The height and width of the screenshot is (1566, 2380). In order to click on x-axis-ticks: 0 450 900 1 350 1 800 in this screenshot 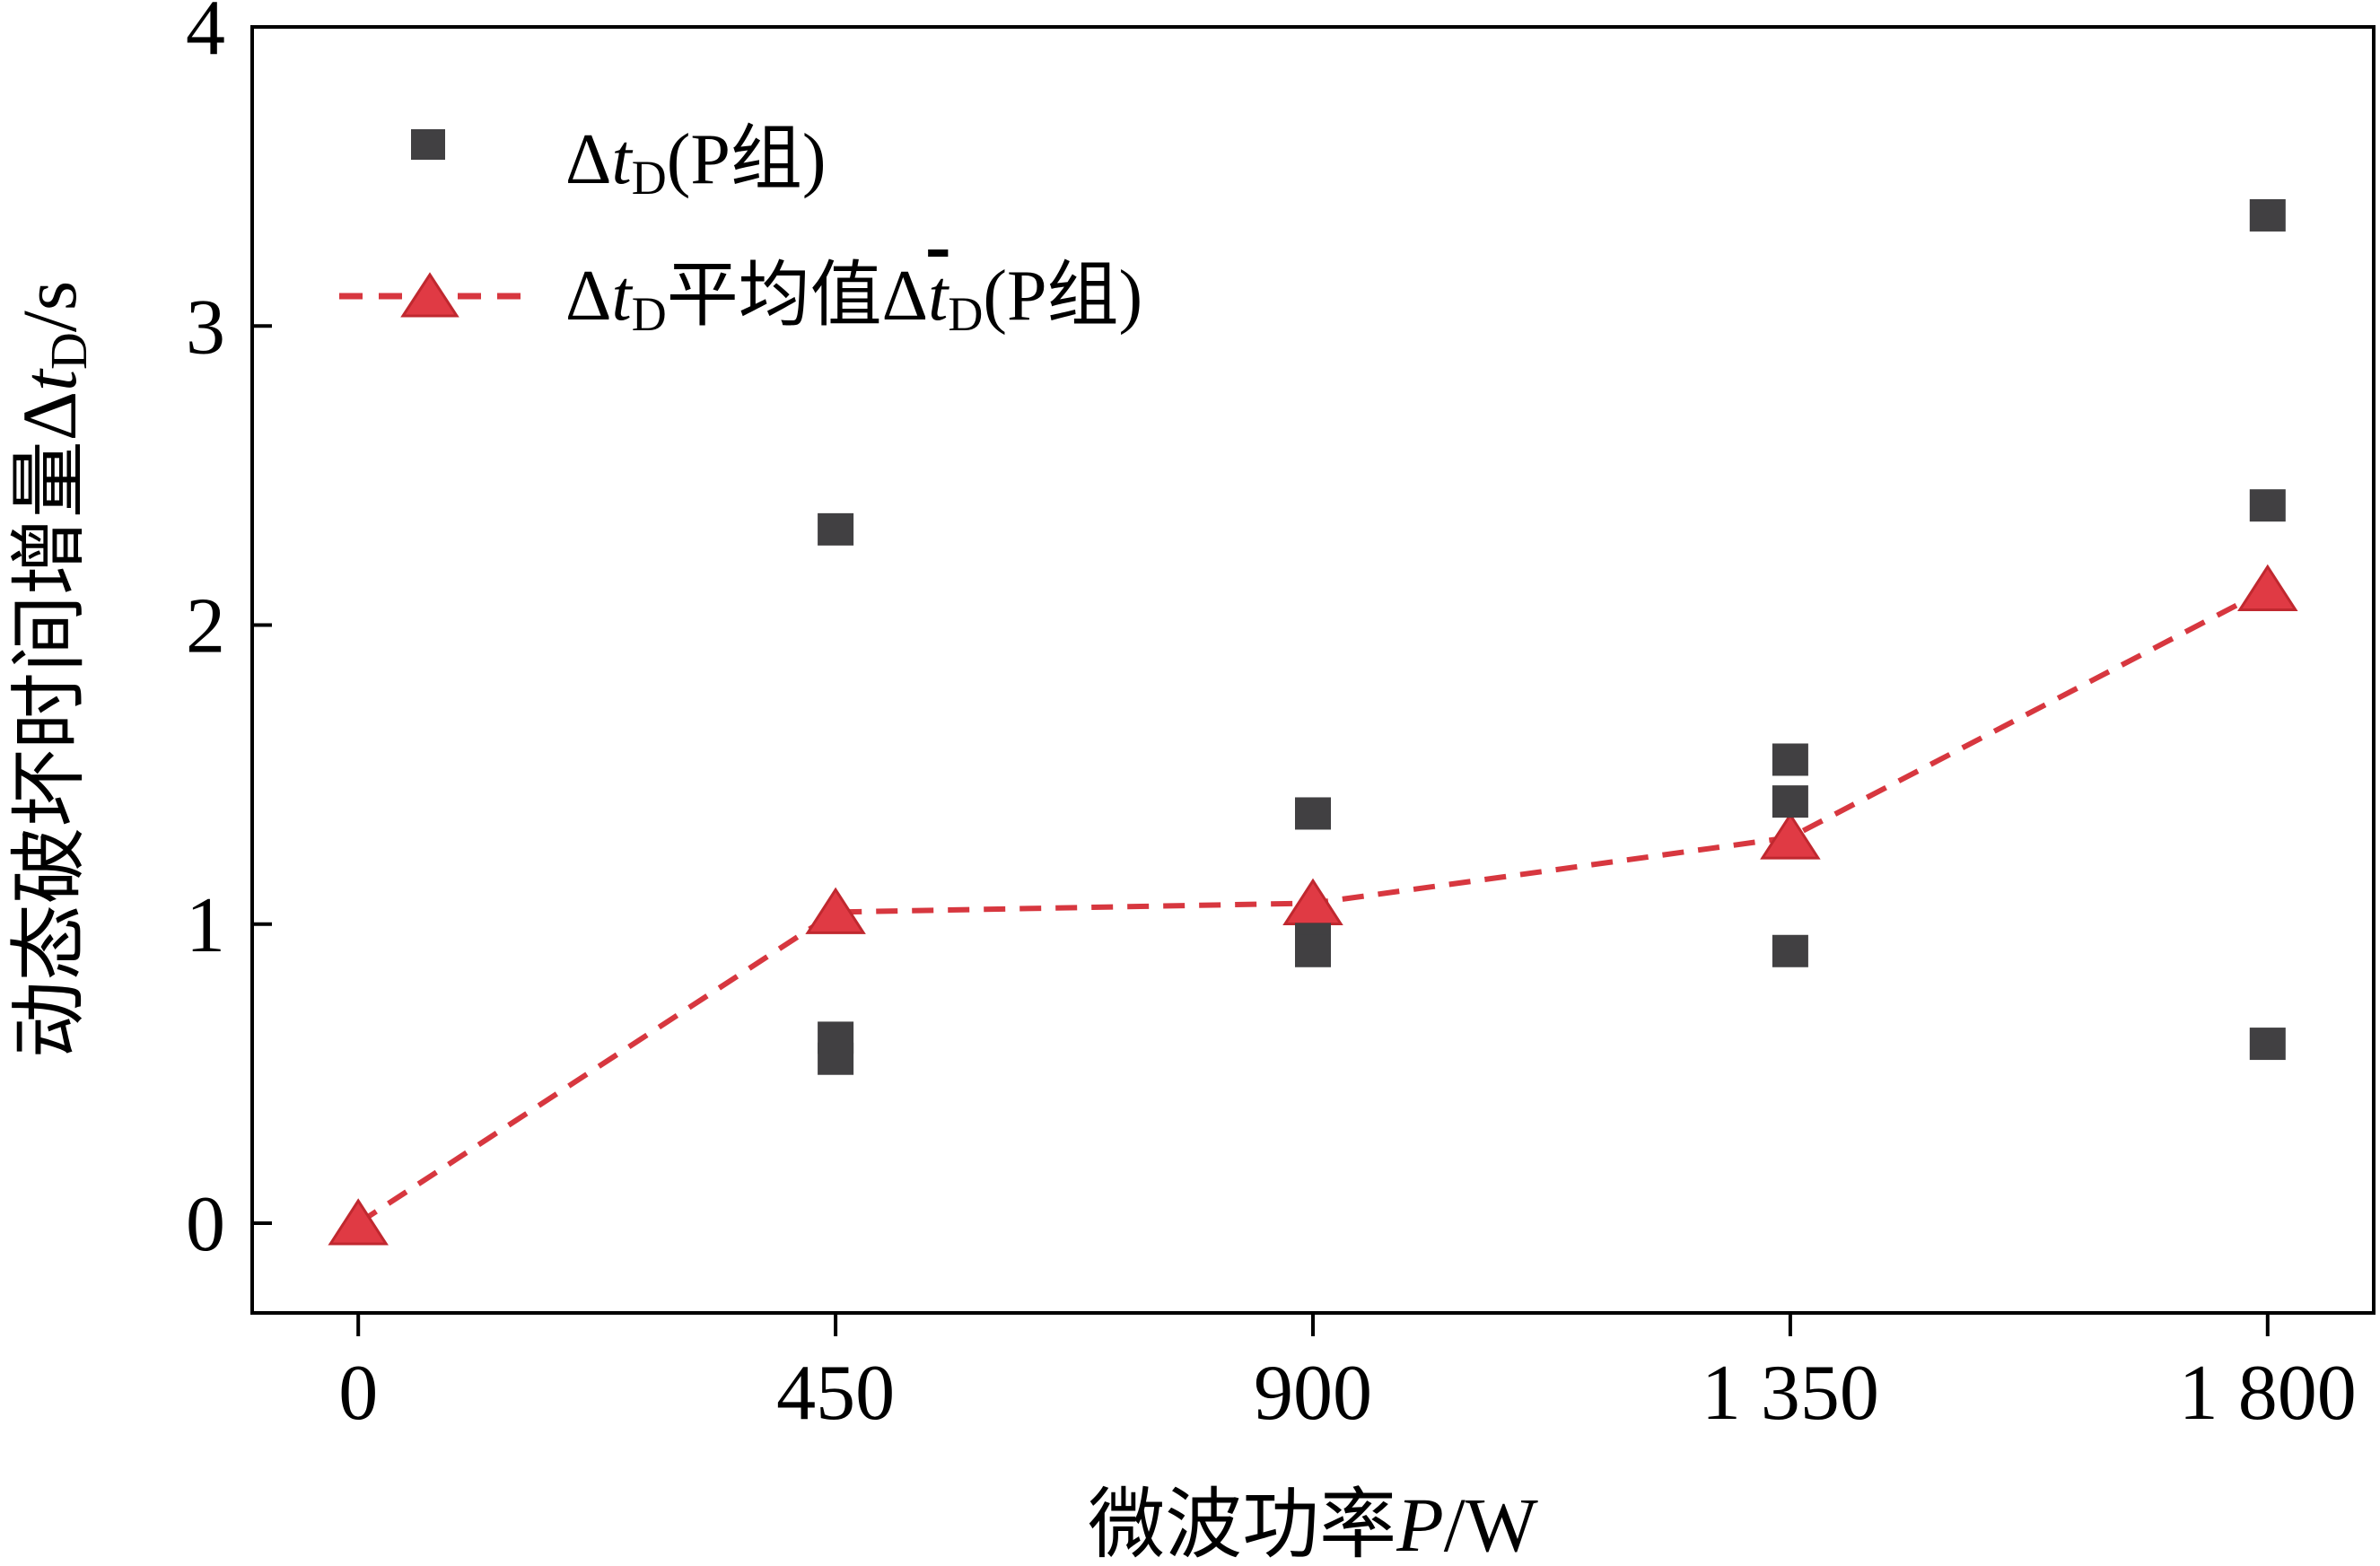, I will do `click(1347, 1375)`.